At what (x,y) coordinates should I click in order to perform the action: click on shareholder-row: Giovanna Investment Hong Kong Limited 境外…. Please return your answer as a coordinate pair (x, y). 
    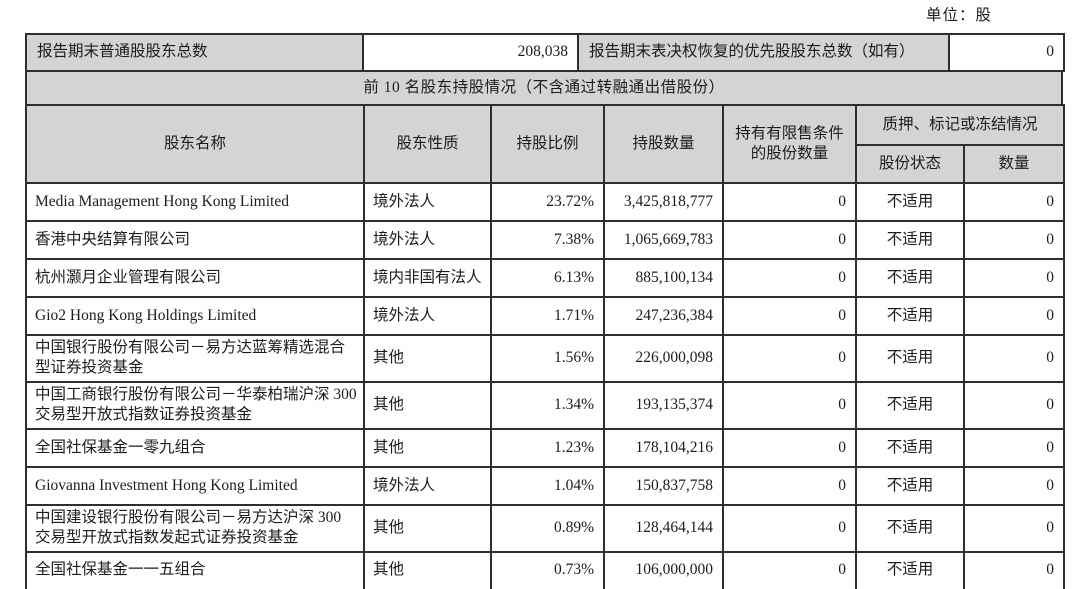
    Looking at the image, I should click on (545, 485).